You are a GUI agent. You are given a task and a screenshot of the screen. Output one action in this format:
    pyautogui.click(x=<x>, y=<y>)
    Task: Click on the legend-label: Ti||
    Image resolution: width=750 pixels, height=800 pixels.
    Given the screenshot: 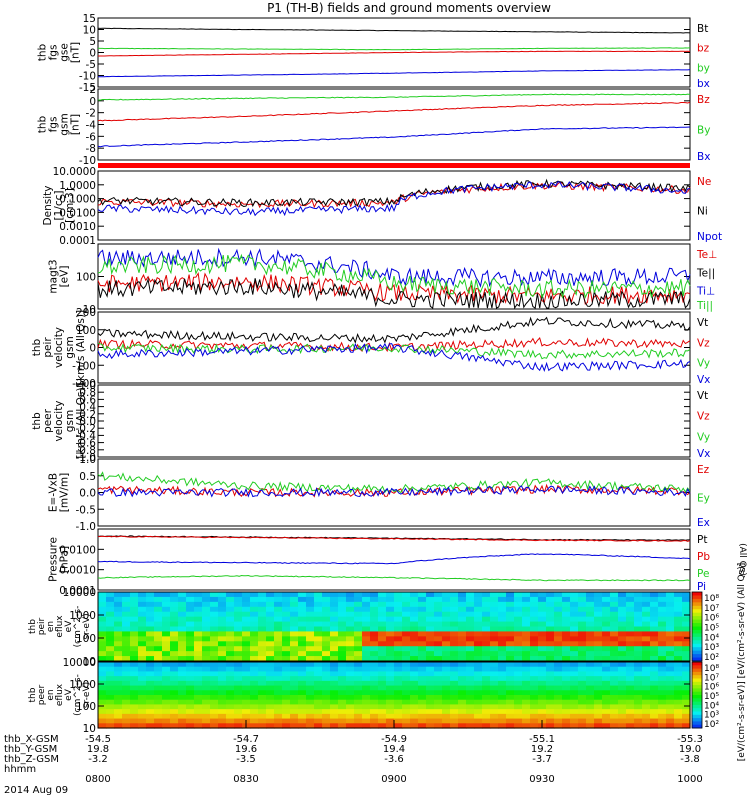 What is the action you would take?
    pyautogui.click(x=704, y=306)
    